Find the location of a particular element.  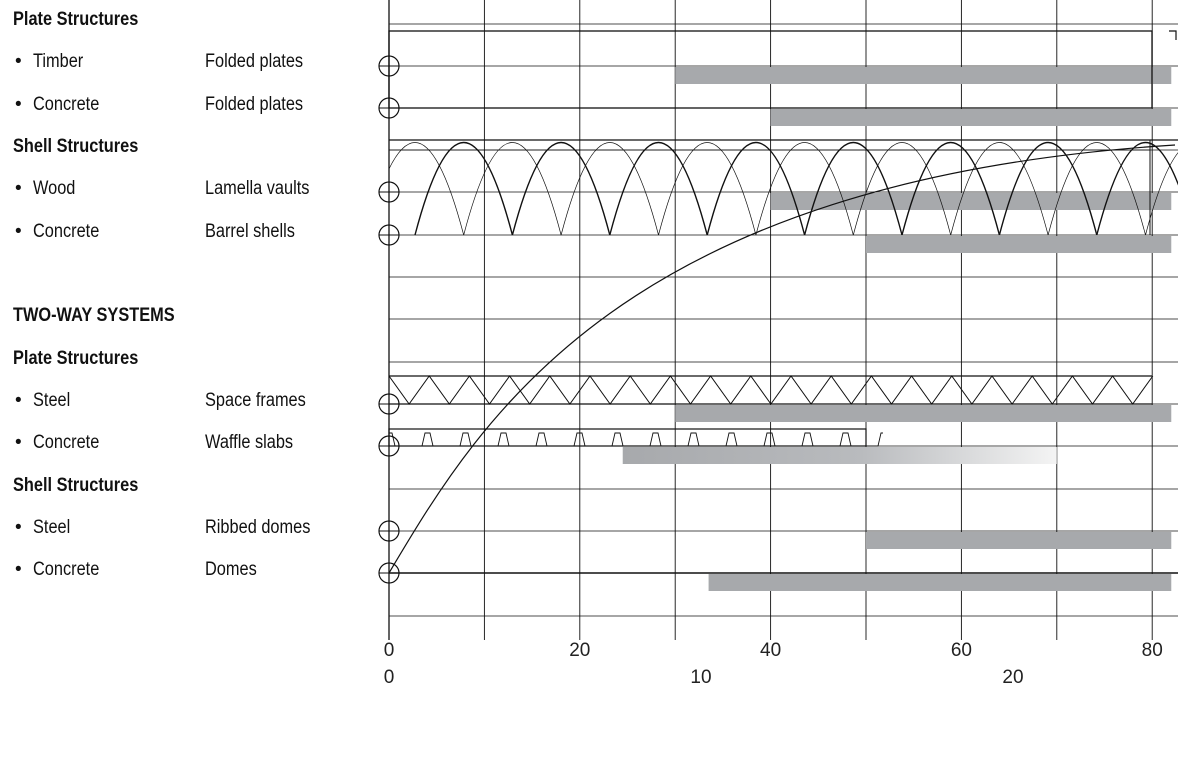

tick-label-top: 40 is located at coordinates (770, 650).